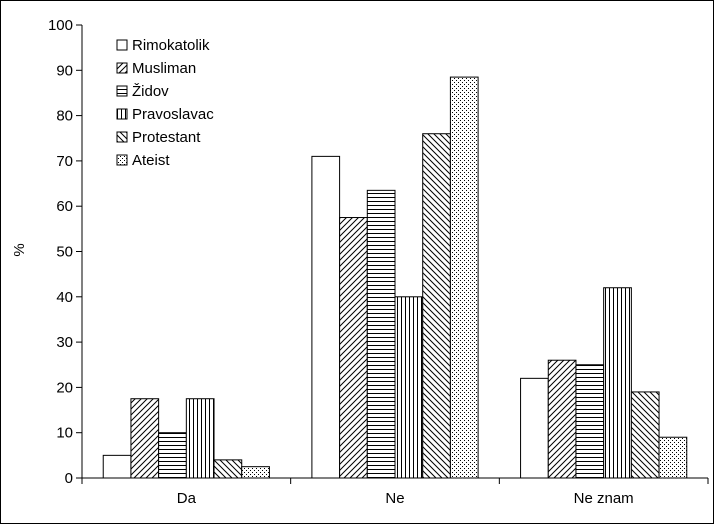 This screenshot has height=524, width=714. What do you see at coordinates (64, 387) in the screenshot?
I see `y-tick-label: 20` at bounding box center [64, 387].